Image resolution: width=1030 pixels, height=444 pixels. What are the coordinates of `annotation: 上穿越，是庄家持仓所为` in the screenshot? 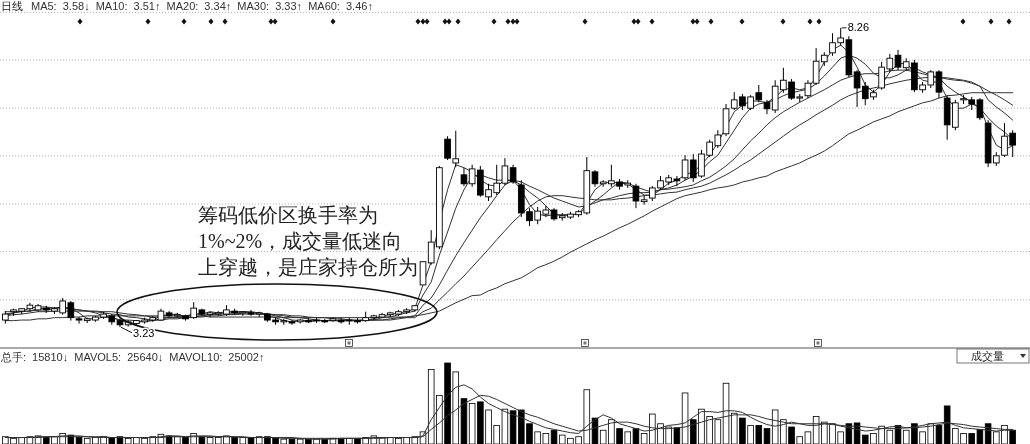 It's located at (308, 267).